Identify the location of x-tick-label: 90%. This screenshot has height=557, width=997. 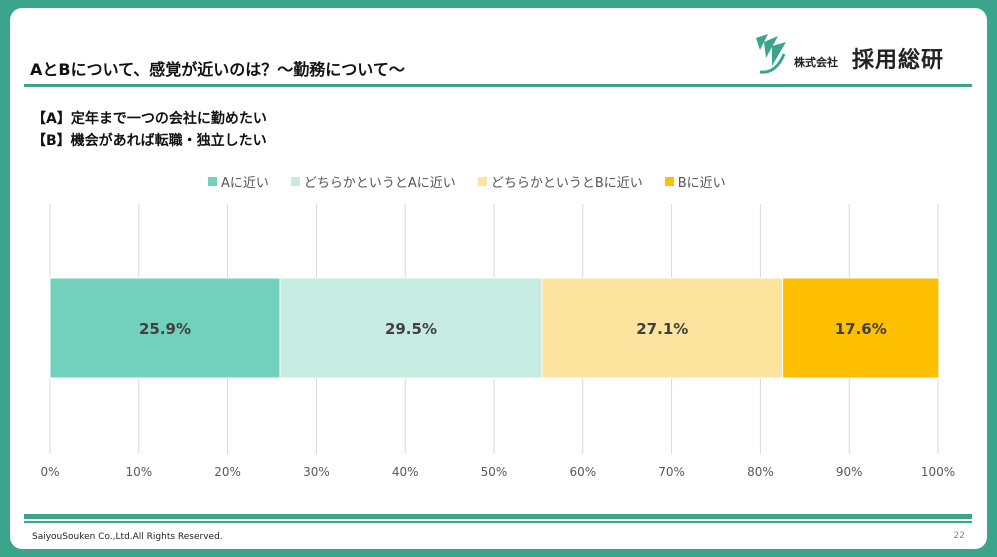
(849, 472).